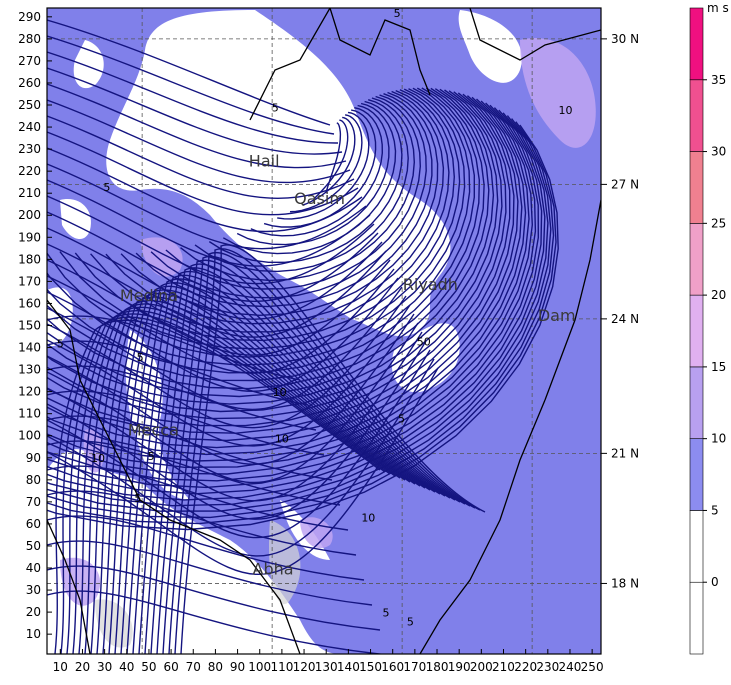  What do you see at coordinates (29, 83) in the screenshot?
I see `y-tick-label: 260` at bounding box center [29, 83].